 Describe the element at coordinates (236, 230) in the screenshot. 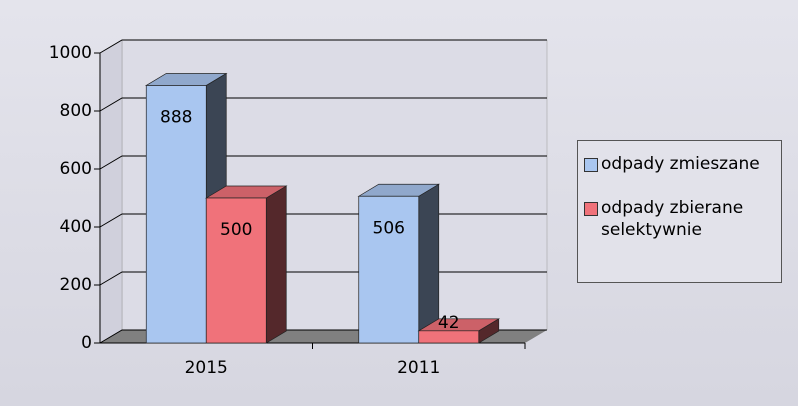

I see `data-label: 500` at that location.